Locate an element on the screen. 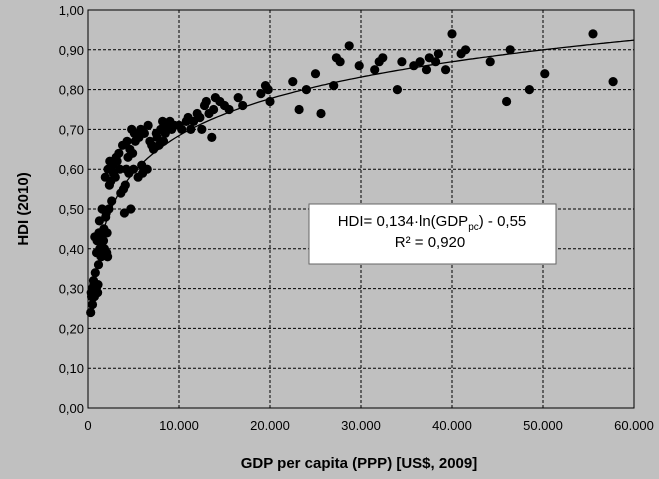 This screenshot has height=479, width=659. equation-subscript: pc is located at coordinates (473, 227).